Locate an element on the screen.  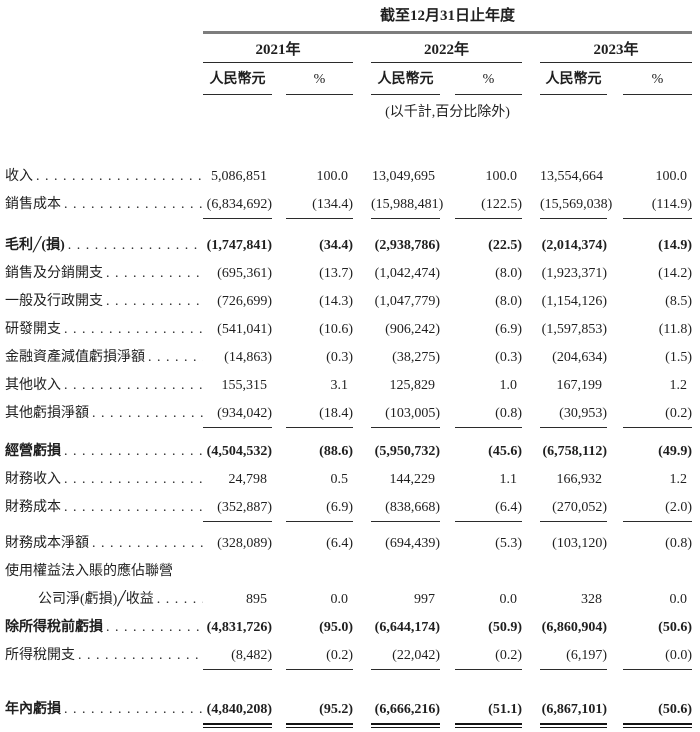
percent-cell: (49.9) is located at coordinates (657, 452).